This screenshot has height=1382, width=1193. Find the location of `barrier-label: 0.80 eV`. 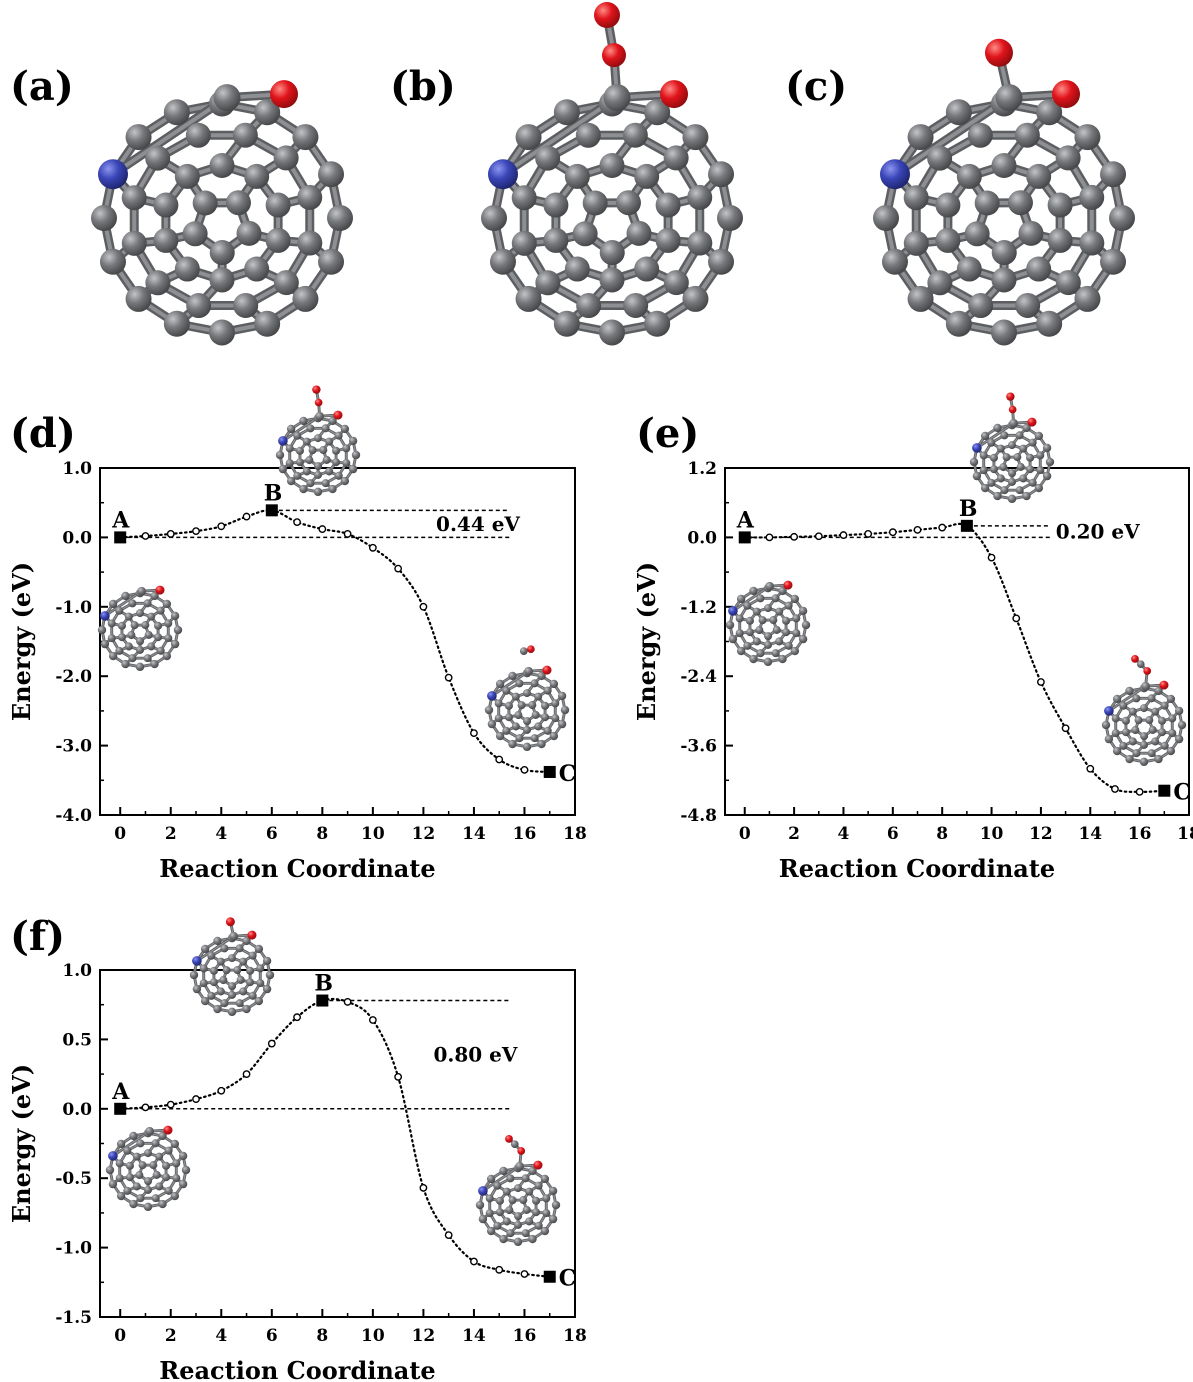

barrier-label: 0.80 eV is located at coordinates (476, 1055).